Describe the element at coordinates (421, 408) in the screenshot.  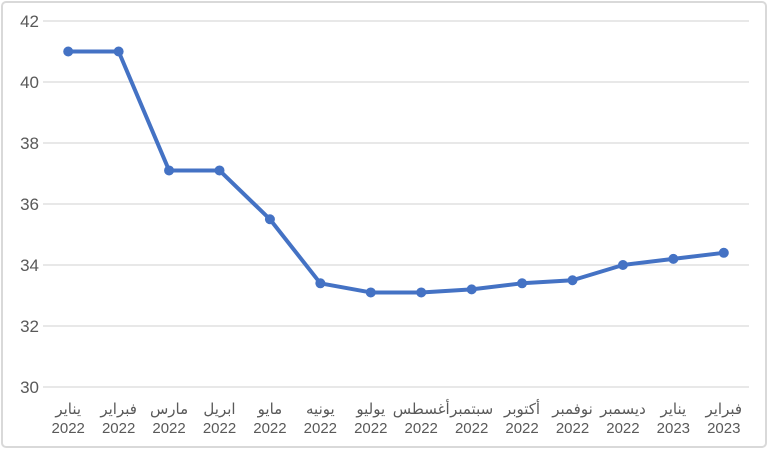
I see `x-axis-month-label: أغسطس` at that location.